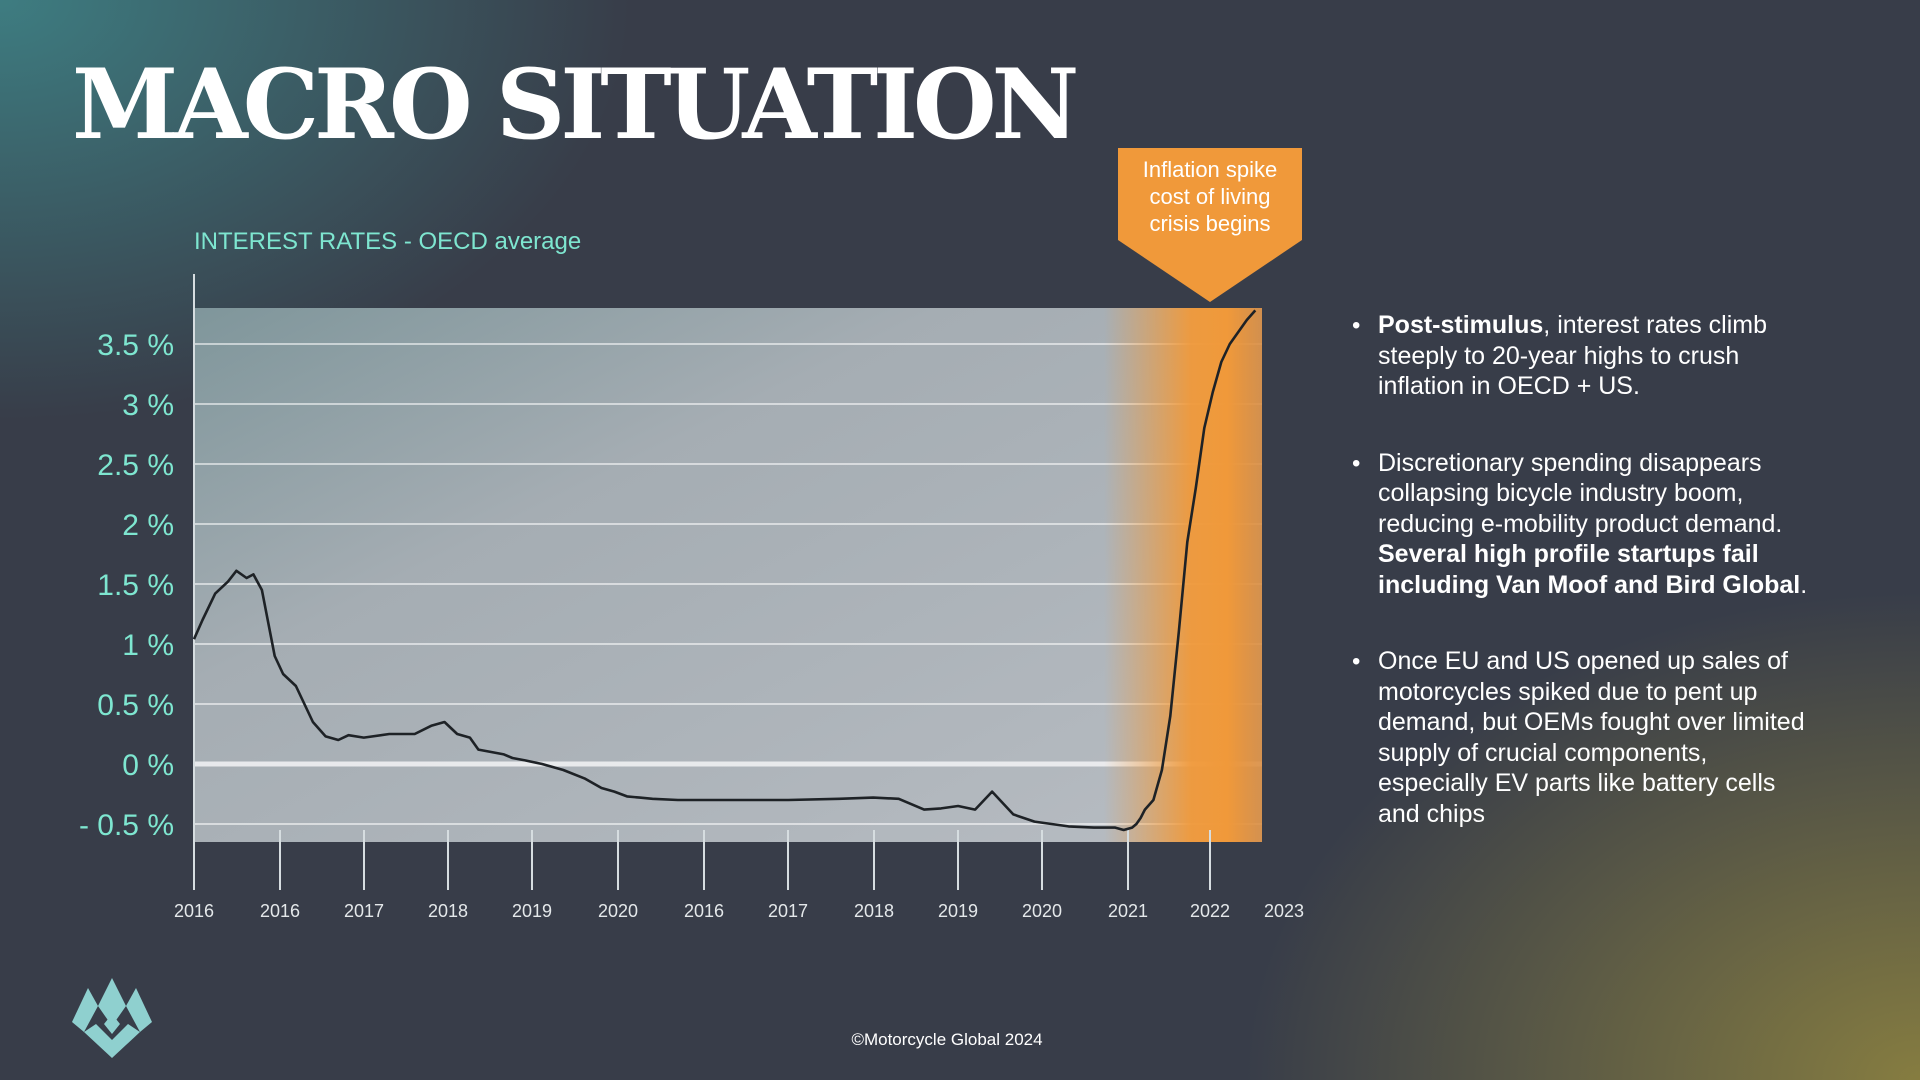  What do you see at coordinates (1210, 169) in the screenshot?
I see `callout-line: Inflation spike` at bounding box center [1210, 169].